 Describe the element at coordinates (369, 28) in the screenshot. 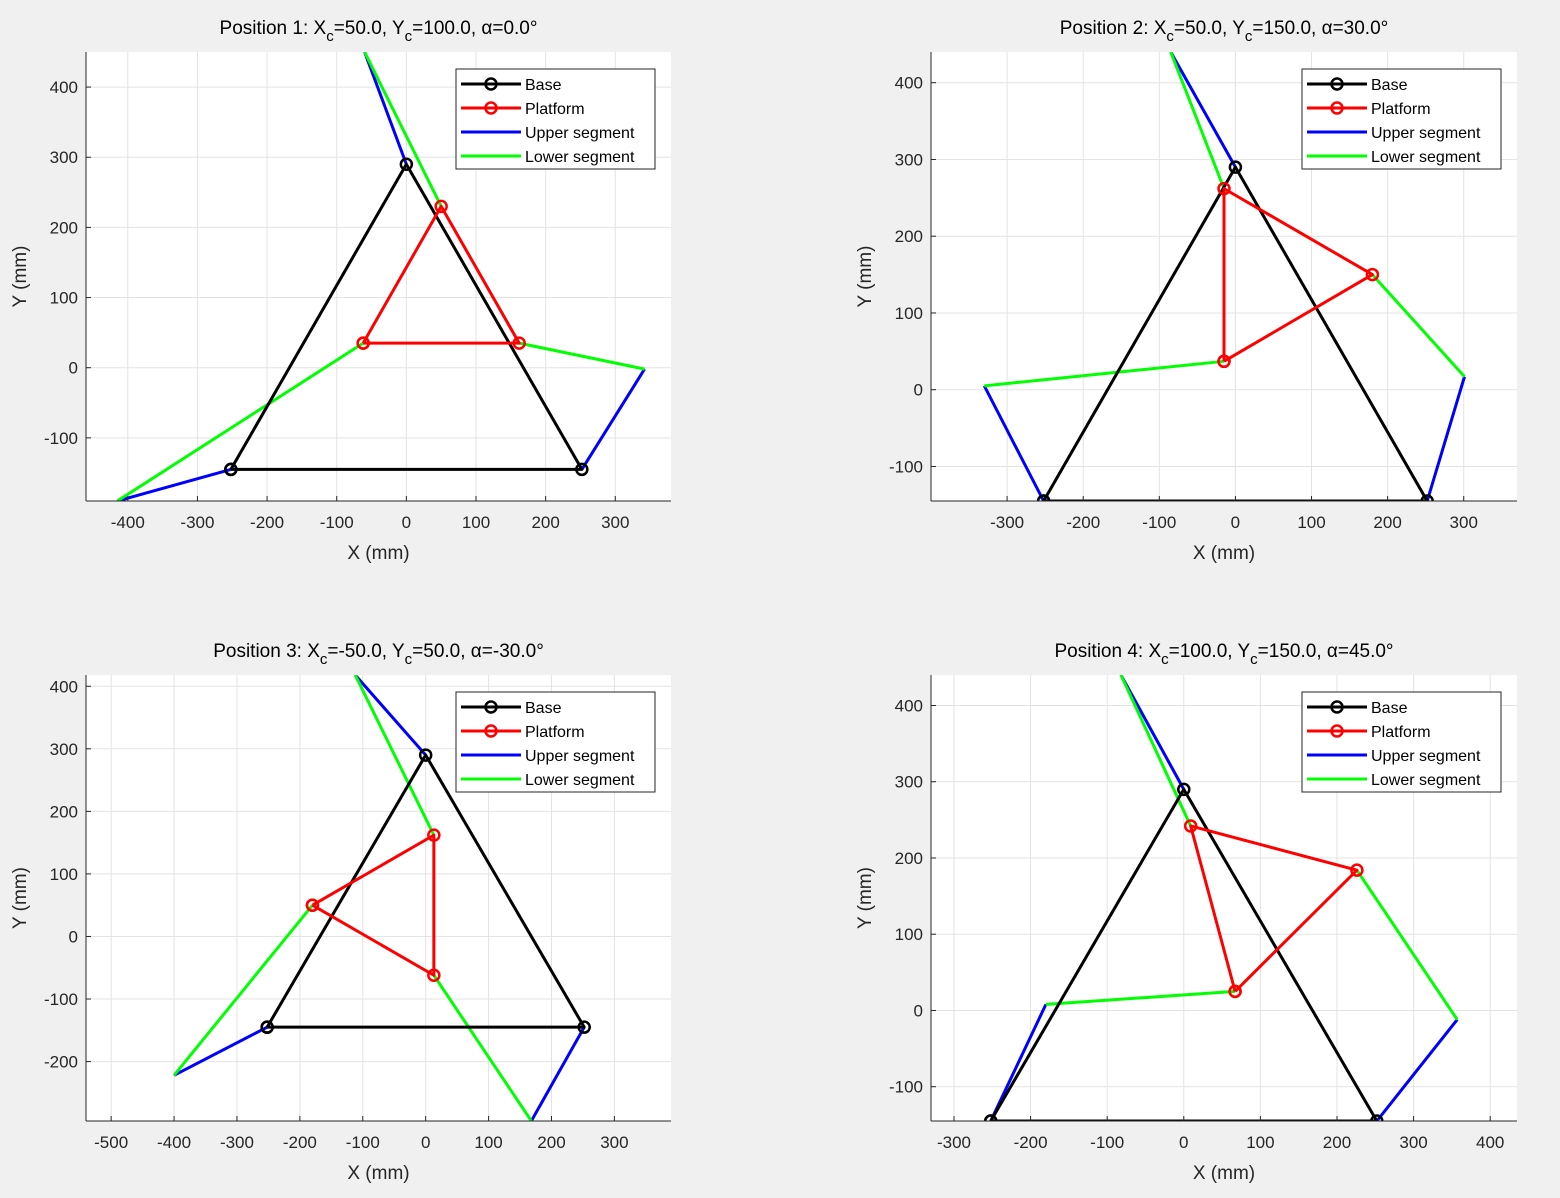

I see `title-text: =50.0, Y` at that location.